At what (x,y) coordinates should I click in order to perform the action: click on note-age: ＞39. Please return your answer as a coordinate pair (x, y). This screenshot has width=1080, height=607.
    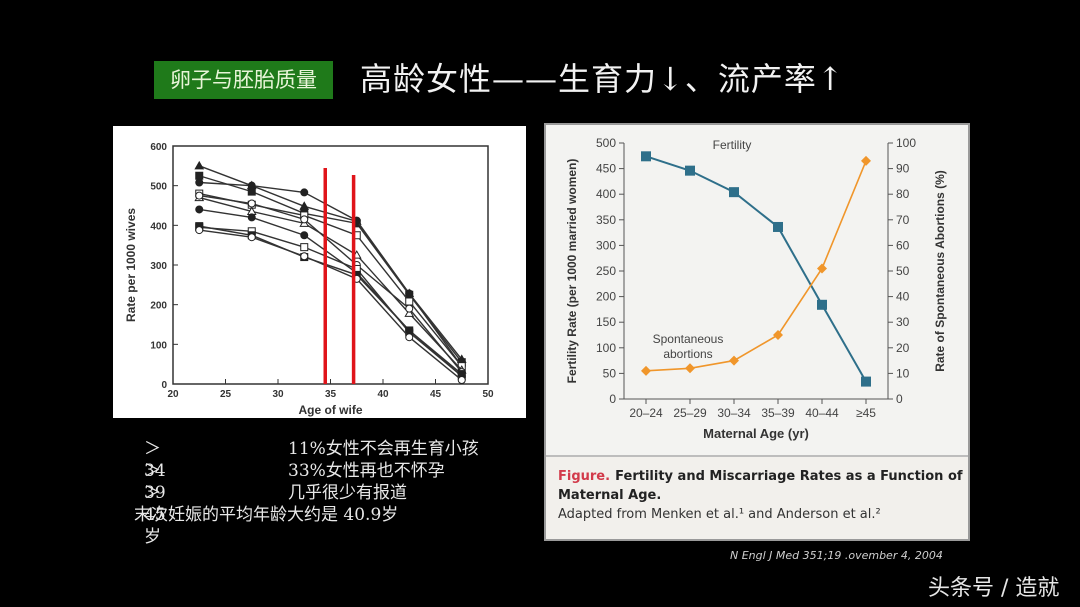
    Looking at the image, I should click on (155, 482).